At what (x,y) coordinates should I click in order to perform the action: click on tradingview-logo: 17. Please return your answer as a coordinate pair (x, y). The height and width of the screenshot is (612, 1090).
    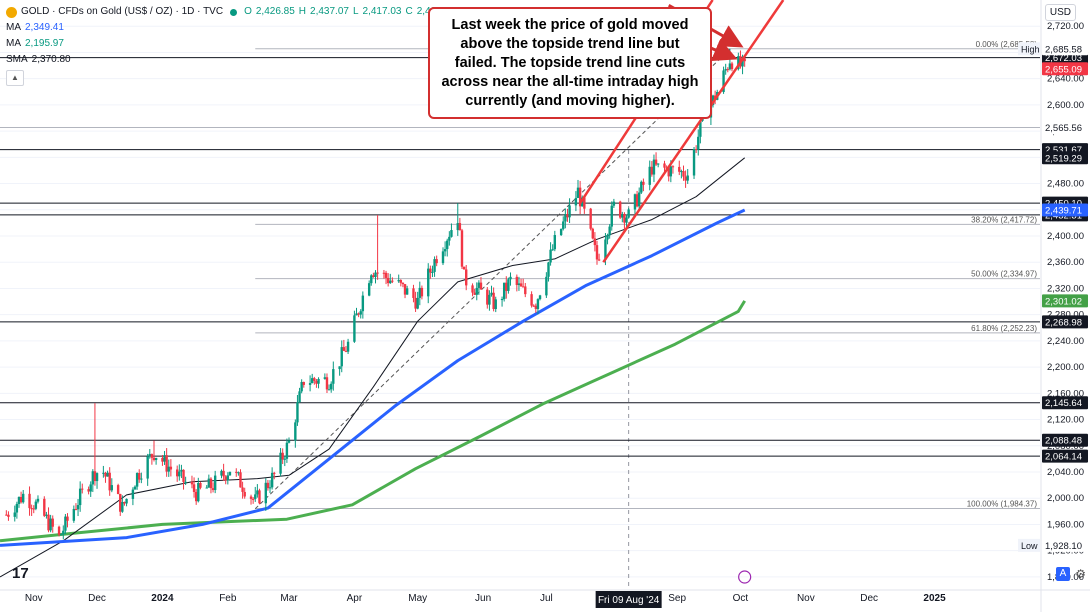
    Looking at the image, I should click on (20, 573).